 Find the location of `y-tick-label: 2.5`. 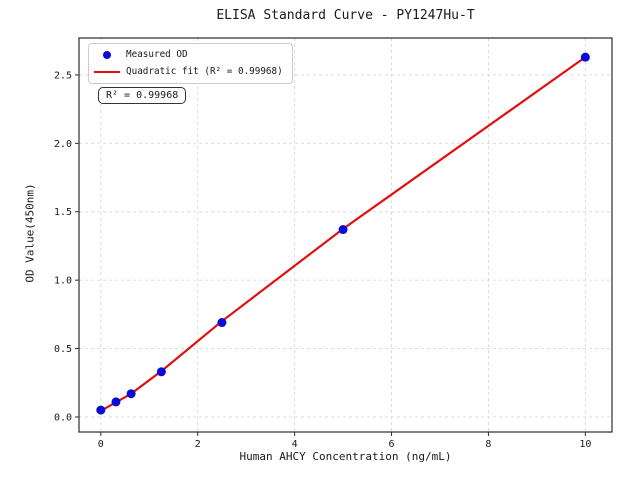

y-tick-label: 2.5 is located at coordinates (63, 75).